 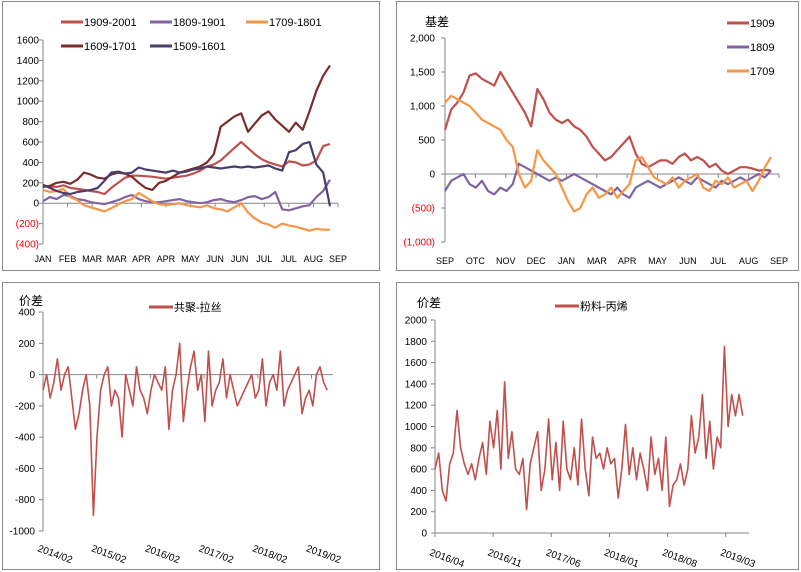 I want to click on series-line-1809-1901, so click(x=186, y=195).